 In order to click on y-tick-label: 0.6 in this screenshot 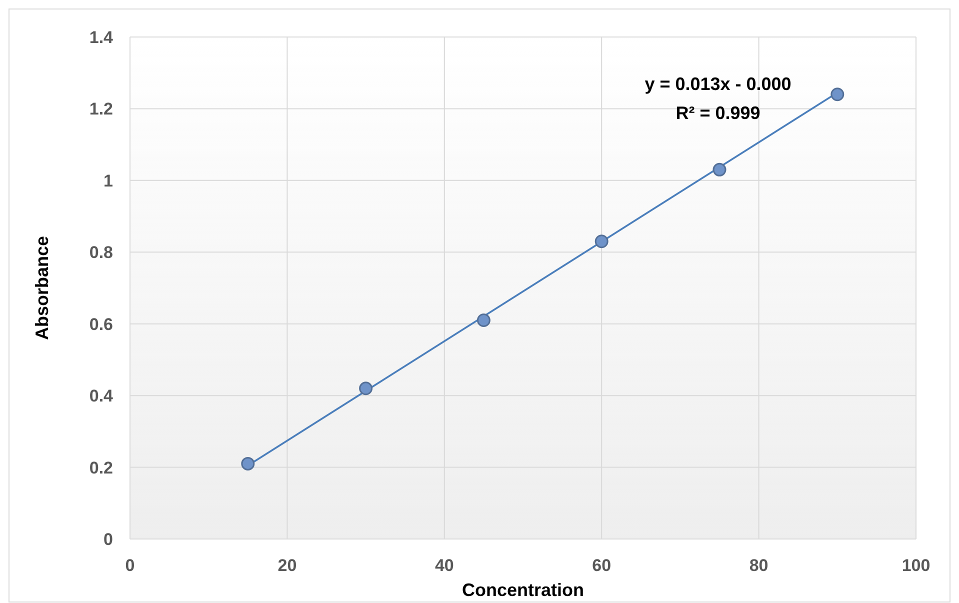, I will do `click(101, 324)`.